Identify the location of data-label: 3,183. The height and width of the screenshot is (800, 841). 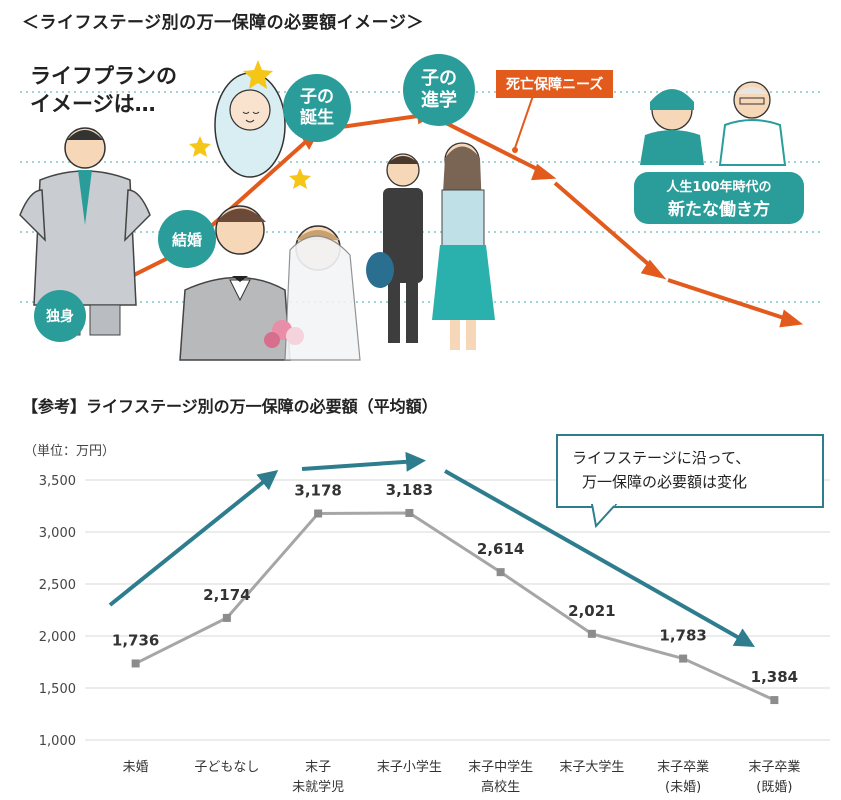
(409, 490).